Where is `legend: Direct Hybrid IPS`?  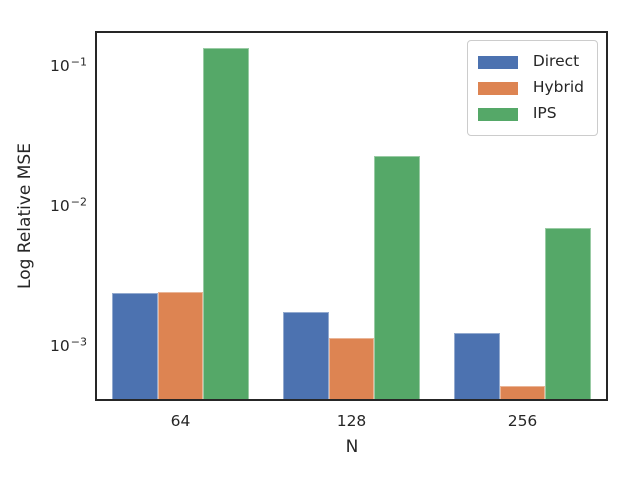
legend: Direct Hybrid IPS is located at coordinates (532, 88).